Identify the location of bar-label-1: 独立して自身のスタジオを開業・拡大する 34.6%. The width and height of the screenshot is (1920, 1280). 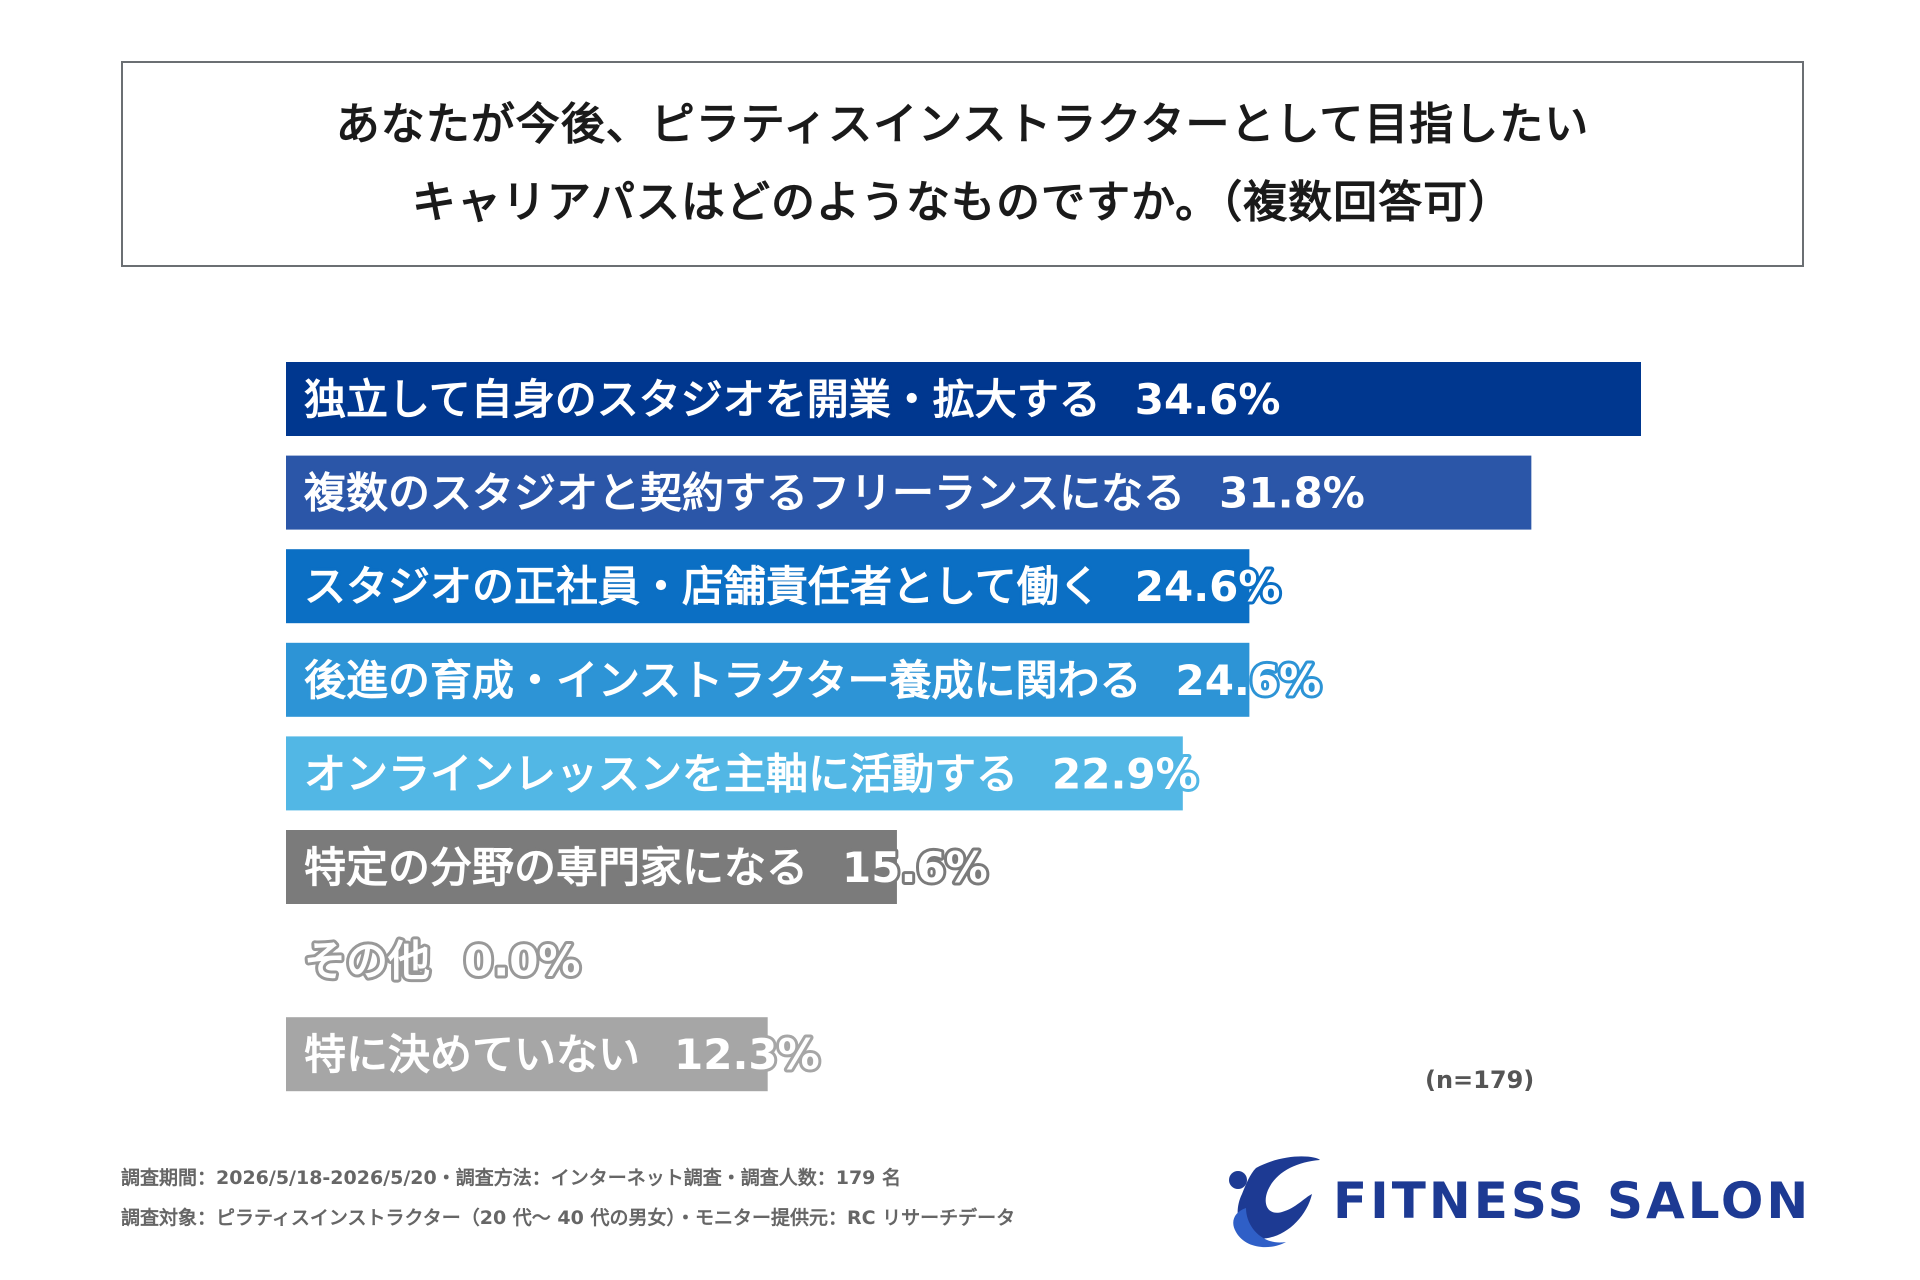
(792, 399).